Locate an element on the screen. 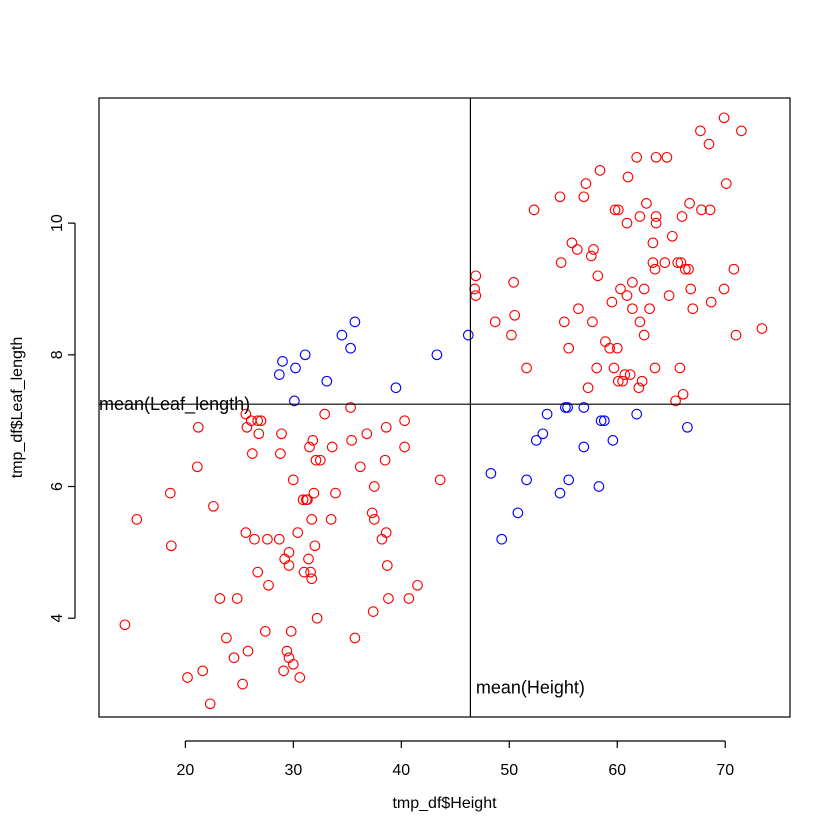 The width and height of the screenshot is (840, 840). y-axis: 4 6 8 10 is located at coordinates (62, 418).